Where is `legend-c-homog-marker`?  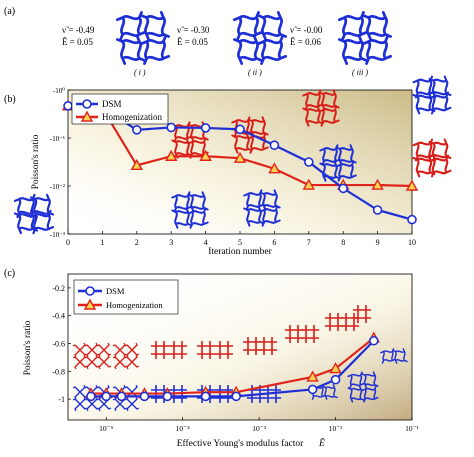
legend-c-homog-marker is located at coordinates (90, 304).